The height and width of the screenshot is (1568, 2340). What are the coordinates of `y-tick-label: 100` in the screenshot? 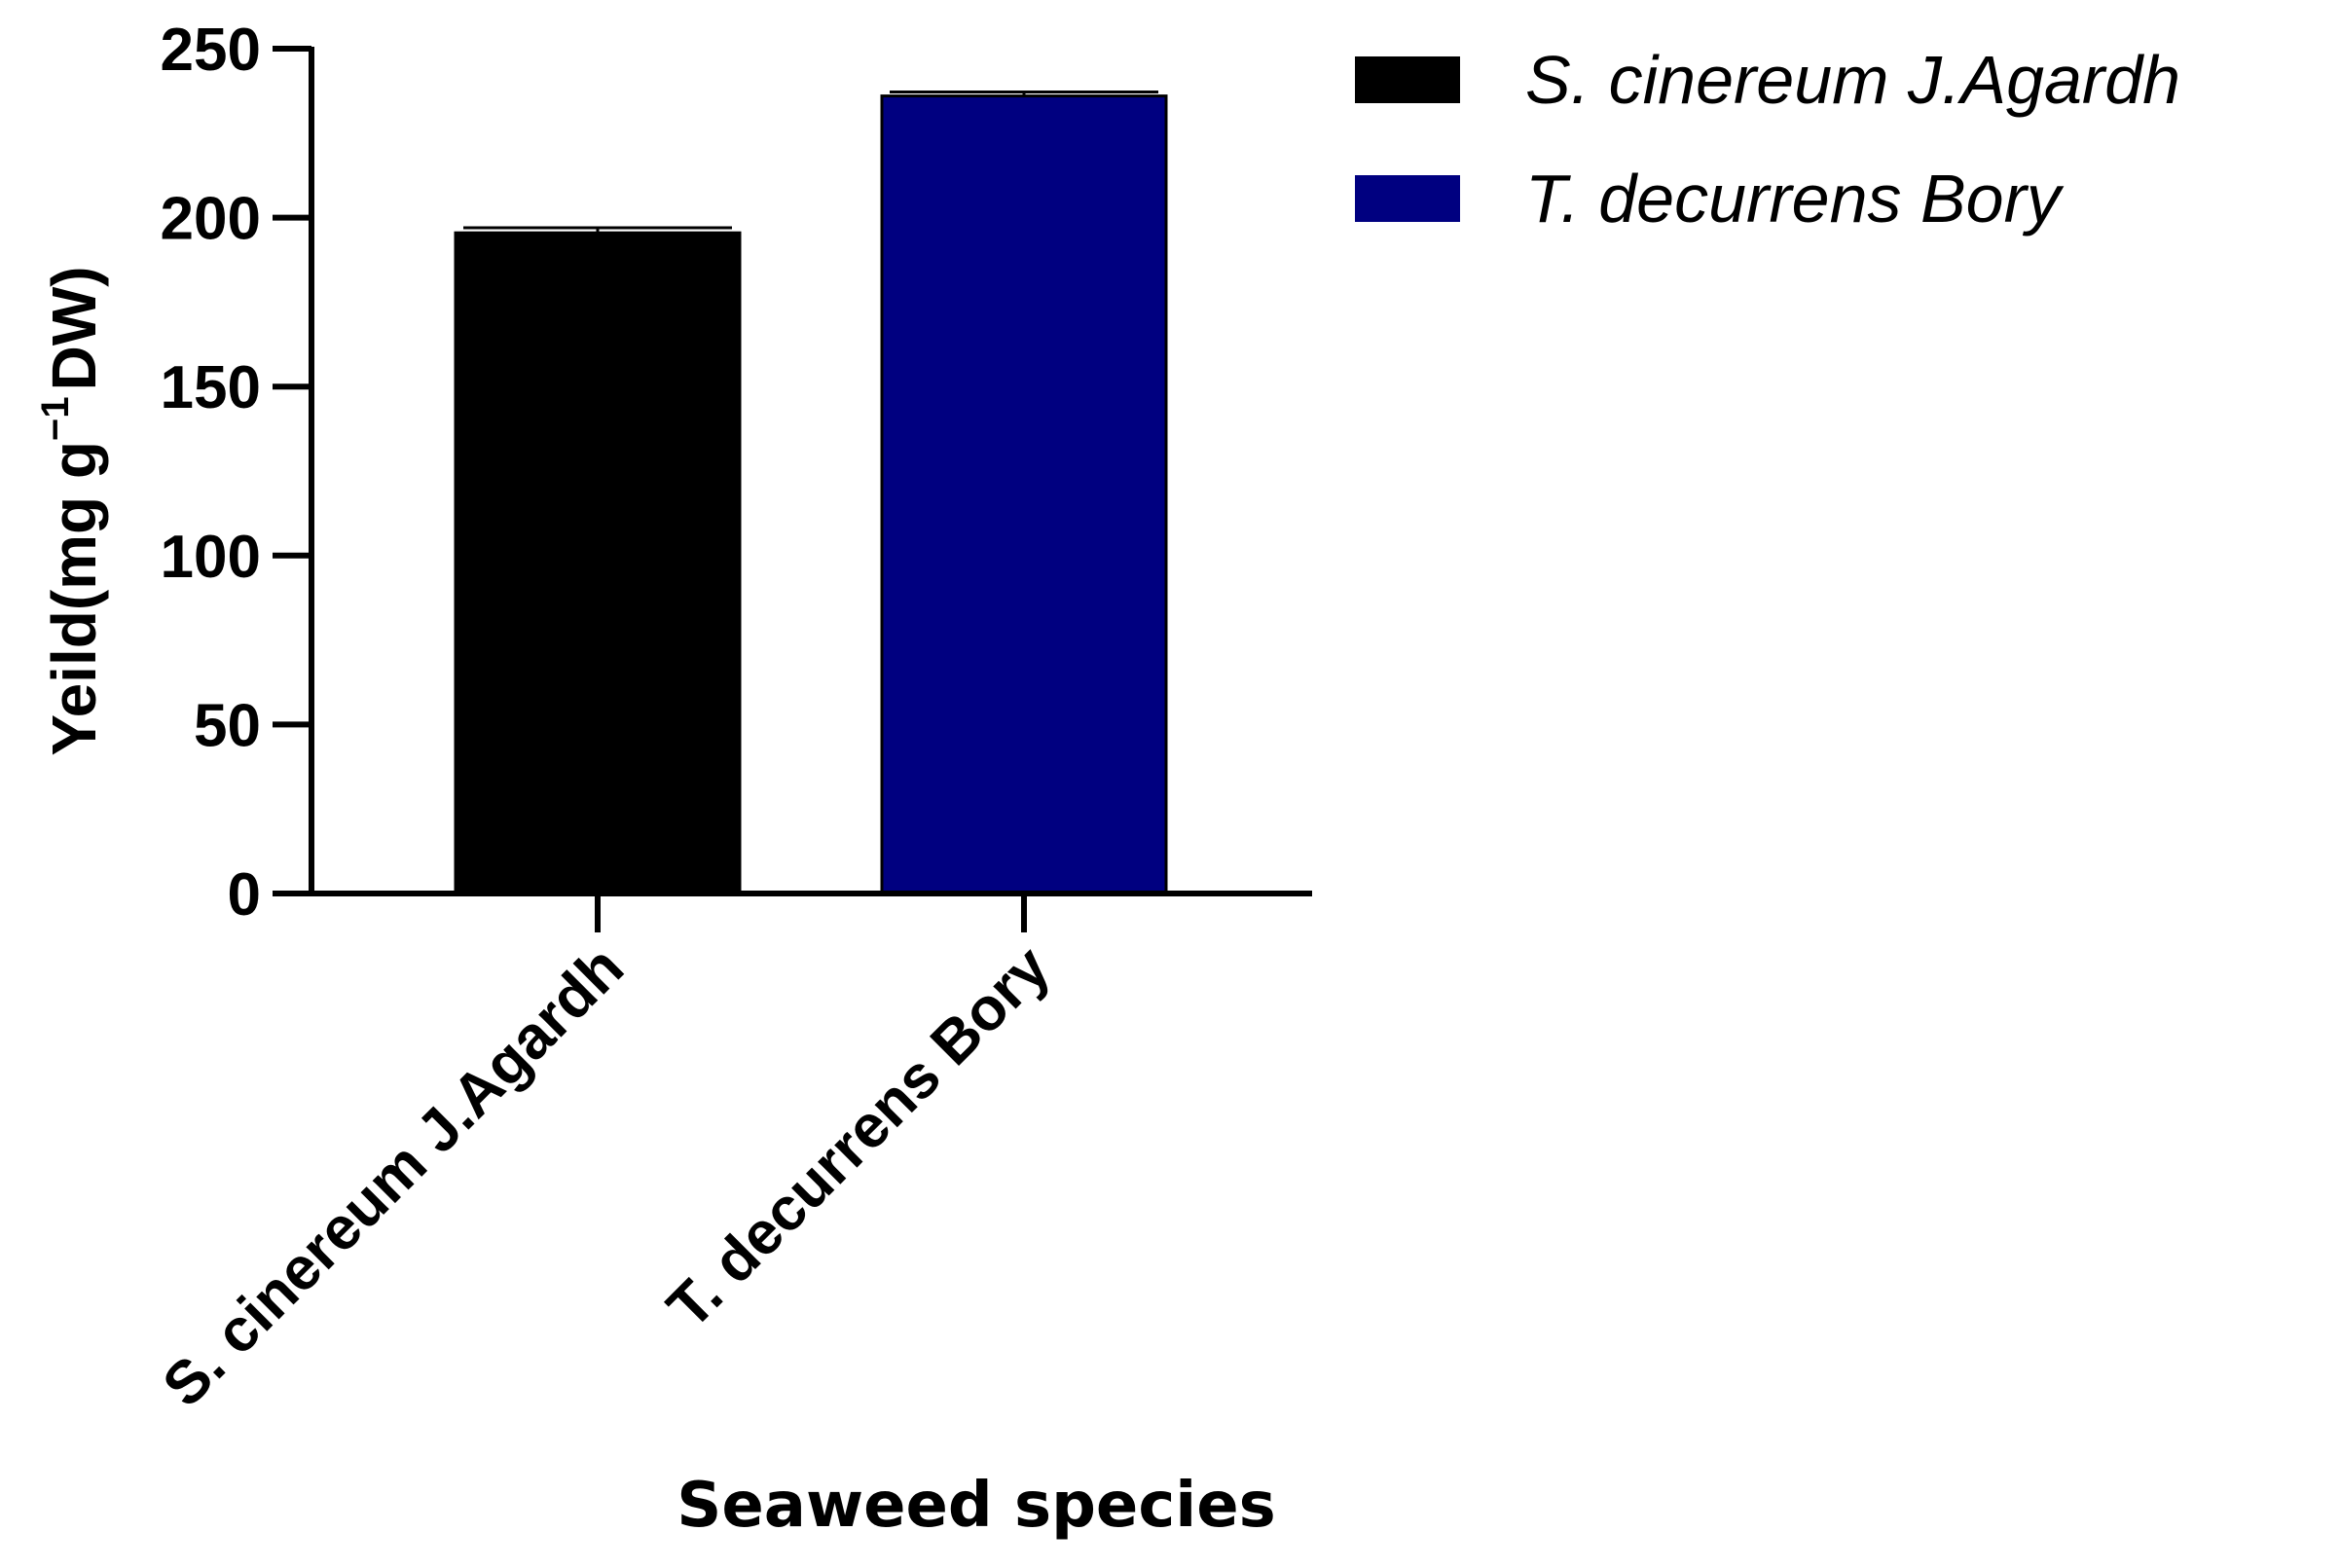 It's located at (211, 557).